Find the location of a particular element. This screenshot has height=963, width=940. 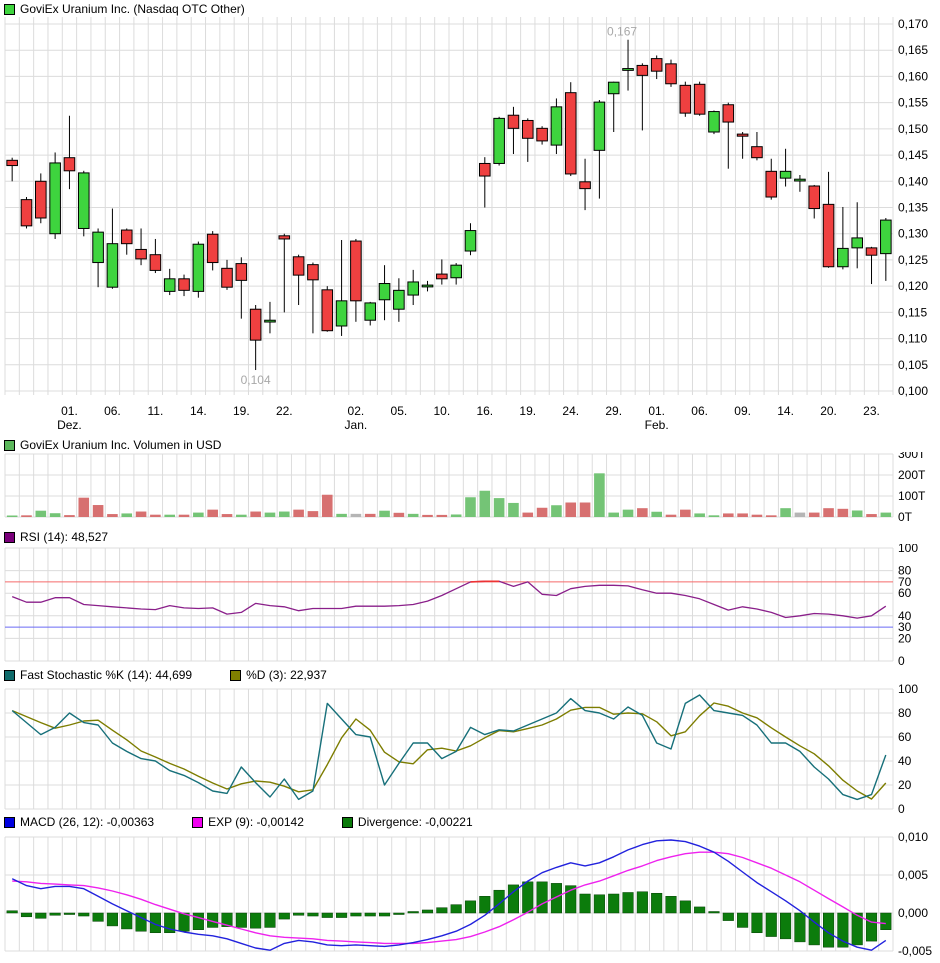

svg-text: 0,005 is located at coordinates (913, 875).